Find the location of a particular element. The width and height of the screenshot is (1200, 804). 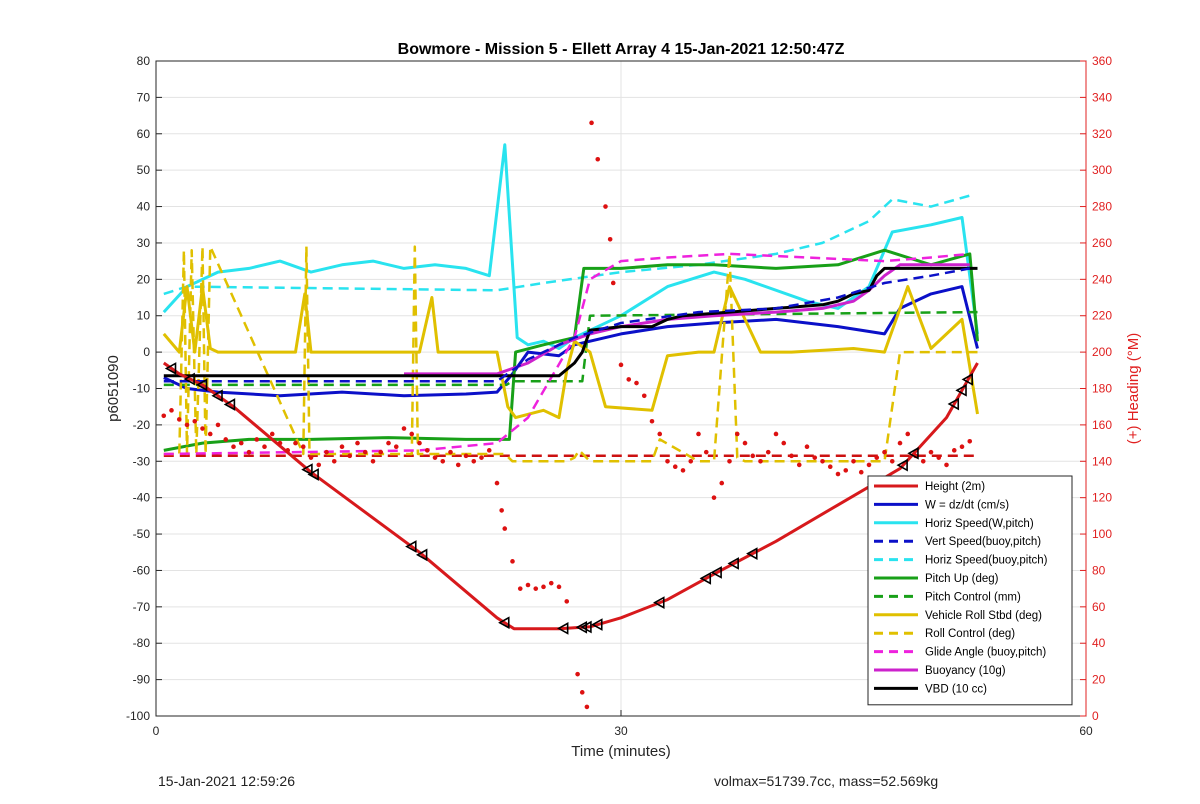

legend-label: Pitch Control (mm) is located at coordinates (973, 597).